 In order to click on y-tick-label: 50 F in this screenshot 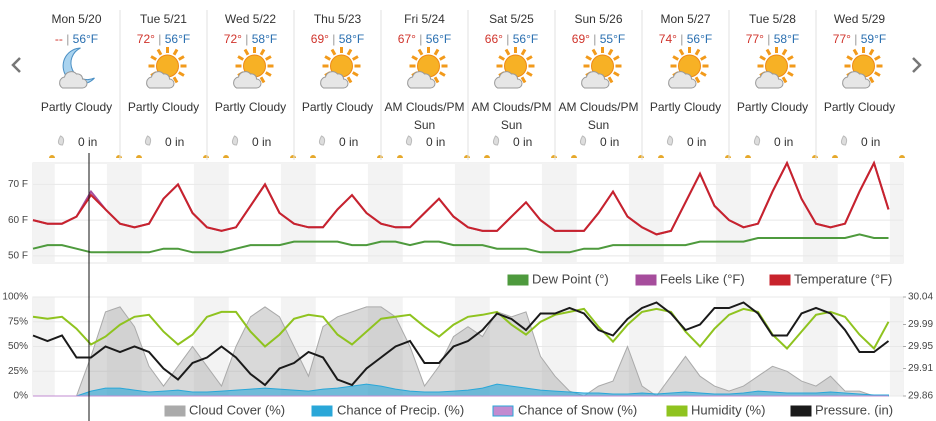, I will do `click(18, 255)`.